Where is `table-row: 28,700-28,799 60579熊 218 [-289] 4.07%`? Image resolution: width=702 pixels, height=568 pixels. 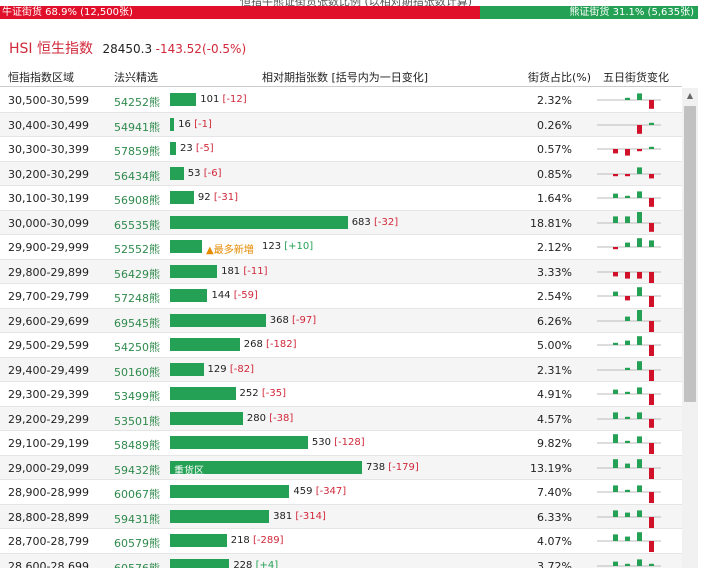
table-row: 28,700-28,799 60579熊 218 [-289] 4.07% is located at coordinates (341, 541).